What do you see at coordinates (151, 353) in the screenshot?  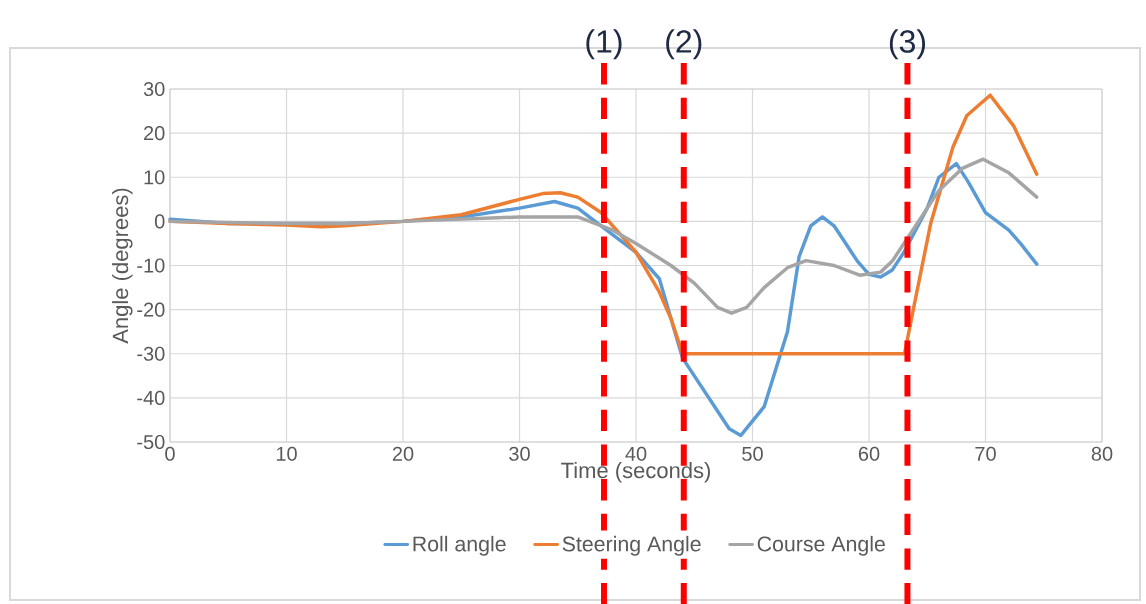 I see `y-tick-label: -30` at bounding box center [151, 353].